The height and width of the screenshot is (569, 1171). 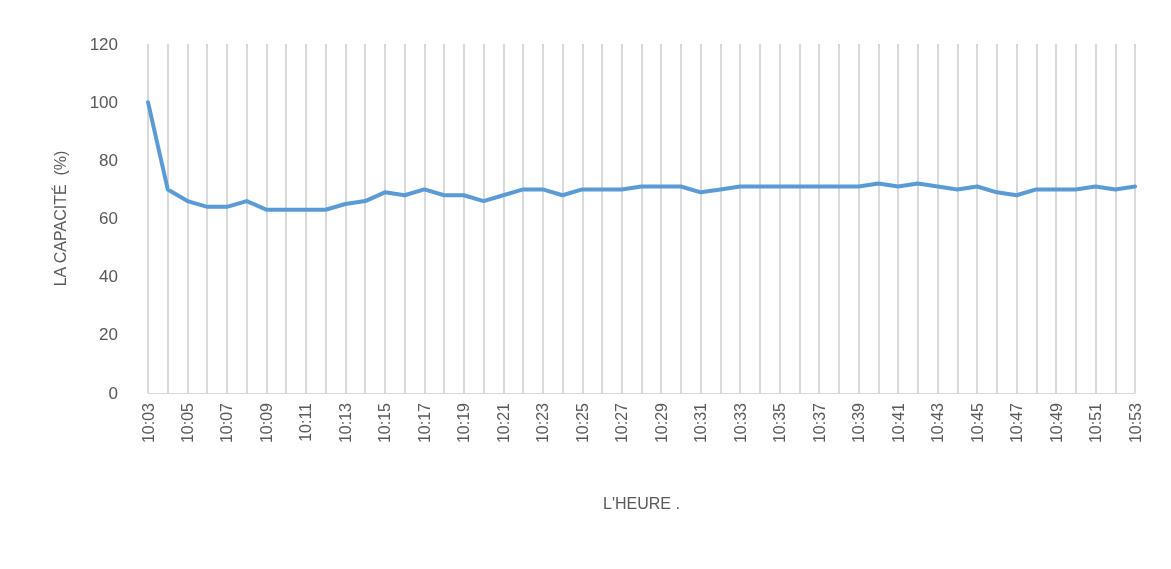 I want to click on x-tick-label: 10:25, so click(x=582, y=423).